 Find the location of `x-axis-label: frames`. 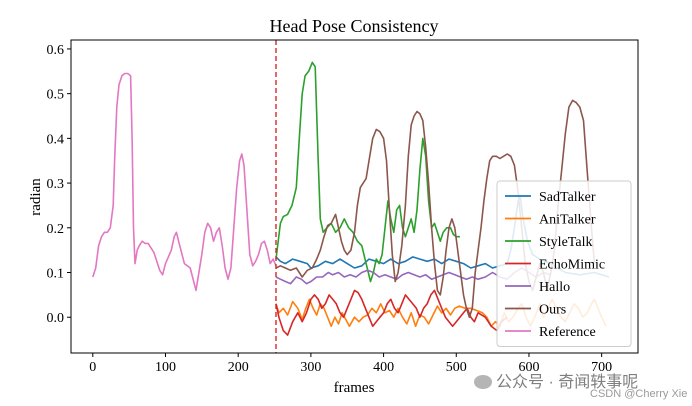

x-axis-label: frames is located at coordinates (354, 388).